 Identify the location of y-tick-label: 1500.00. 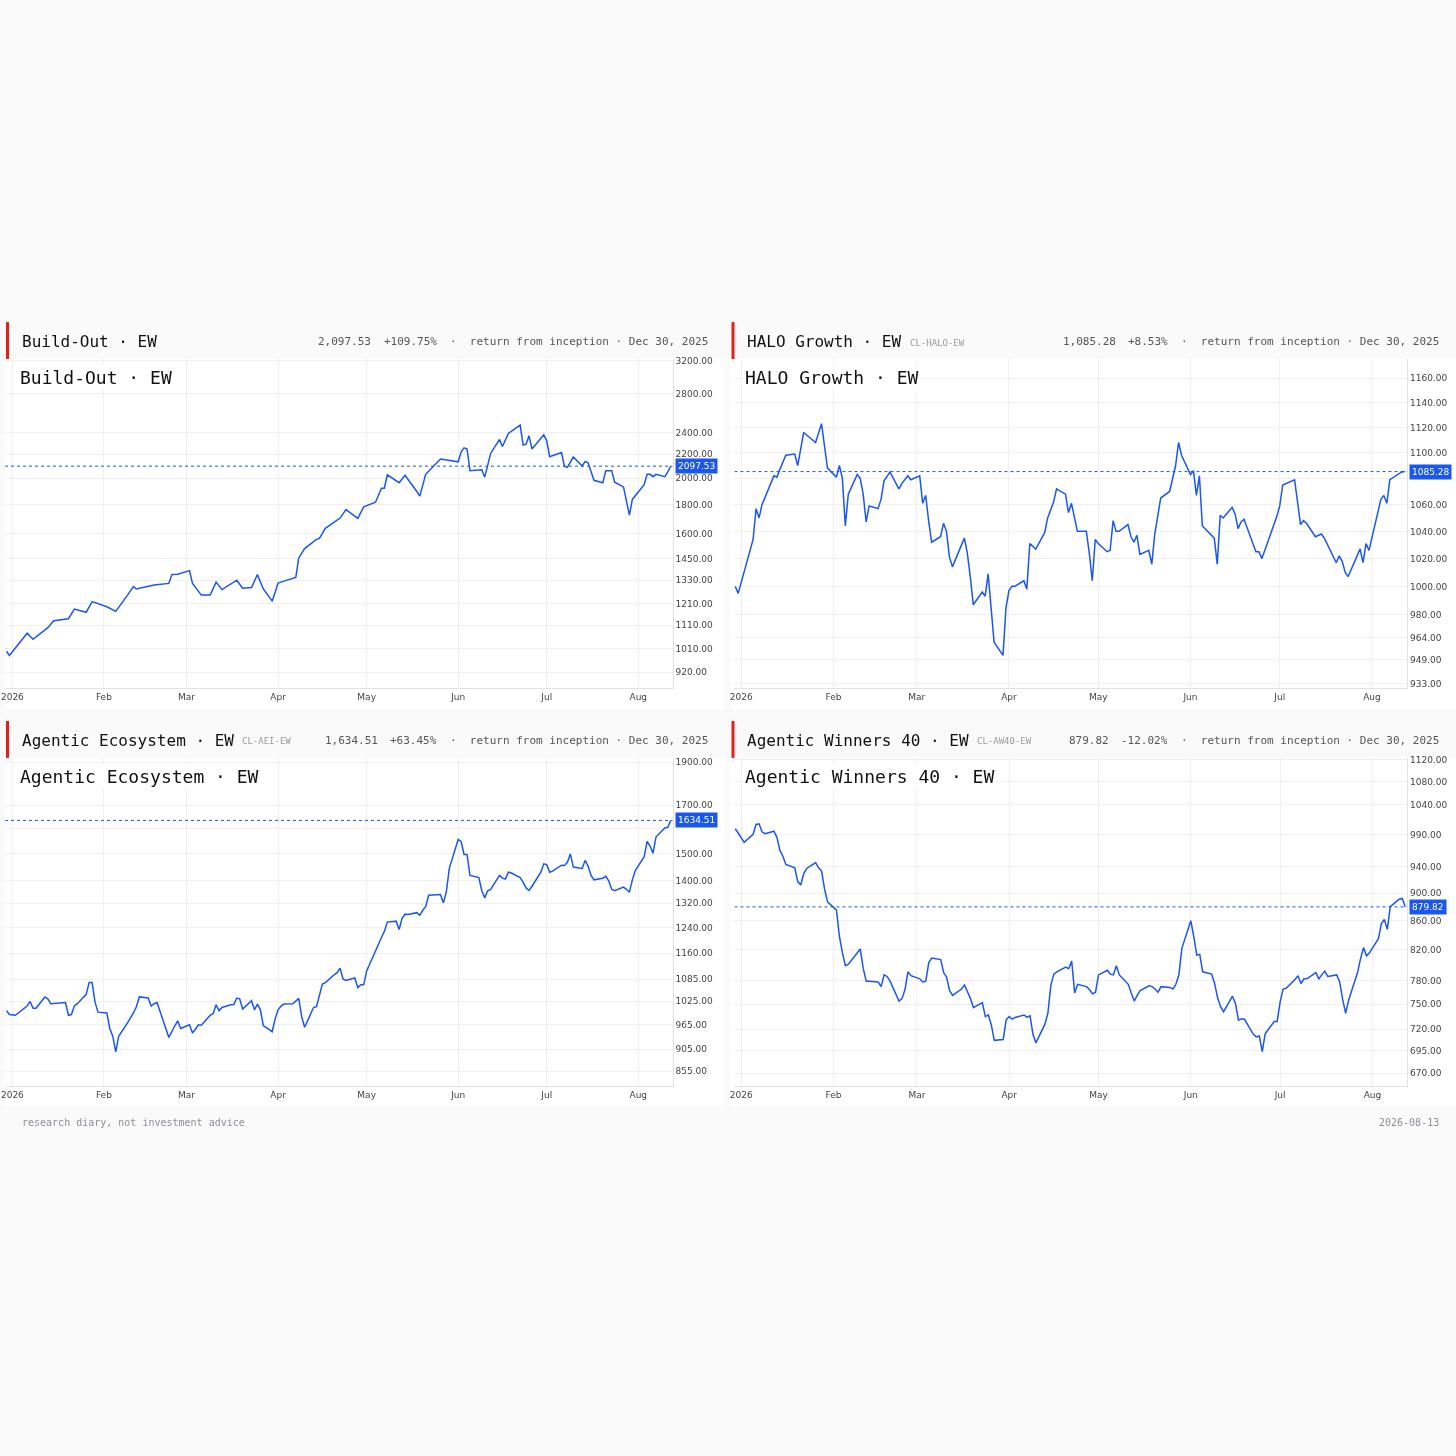
(694, 853).